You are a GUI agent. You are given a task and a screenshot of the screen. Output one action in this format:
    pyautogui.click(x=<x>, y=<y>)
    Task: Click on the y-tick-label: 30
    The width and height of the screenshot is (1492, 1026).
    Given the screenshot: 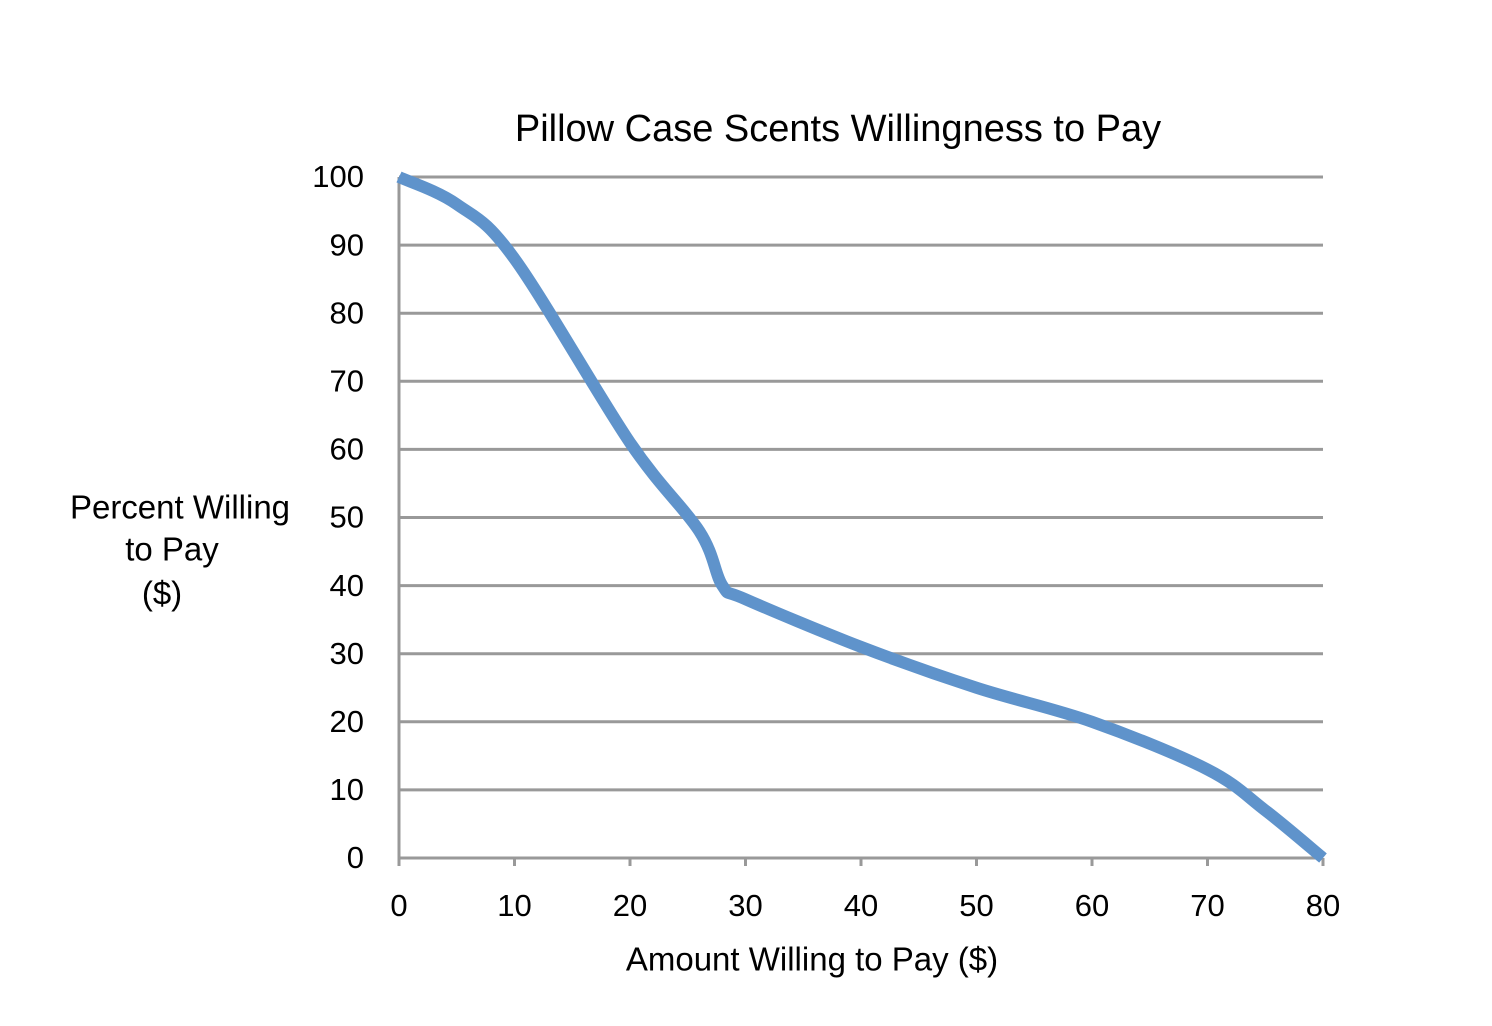 What is the action you would take?
    pyautogui.click(x=347, y=653)
    